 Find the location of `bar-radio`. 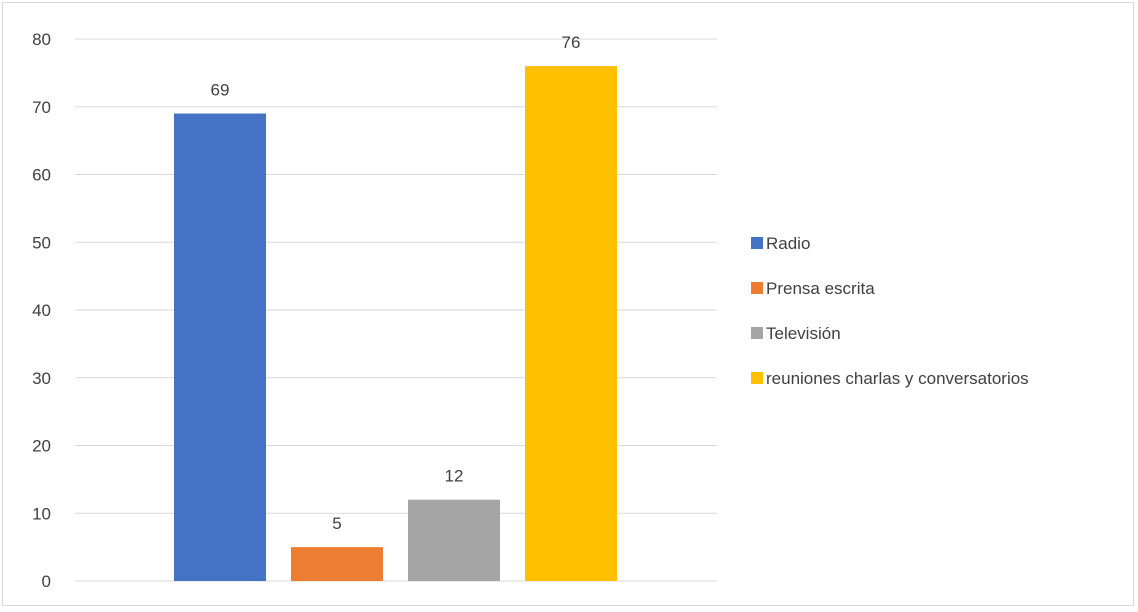

bar-radio is located at coordinates (220, 347).